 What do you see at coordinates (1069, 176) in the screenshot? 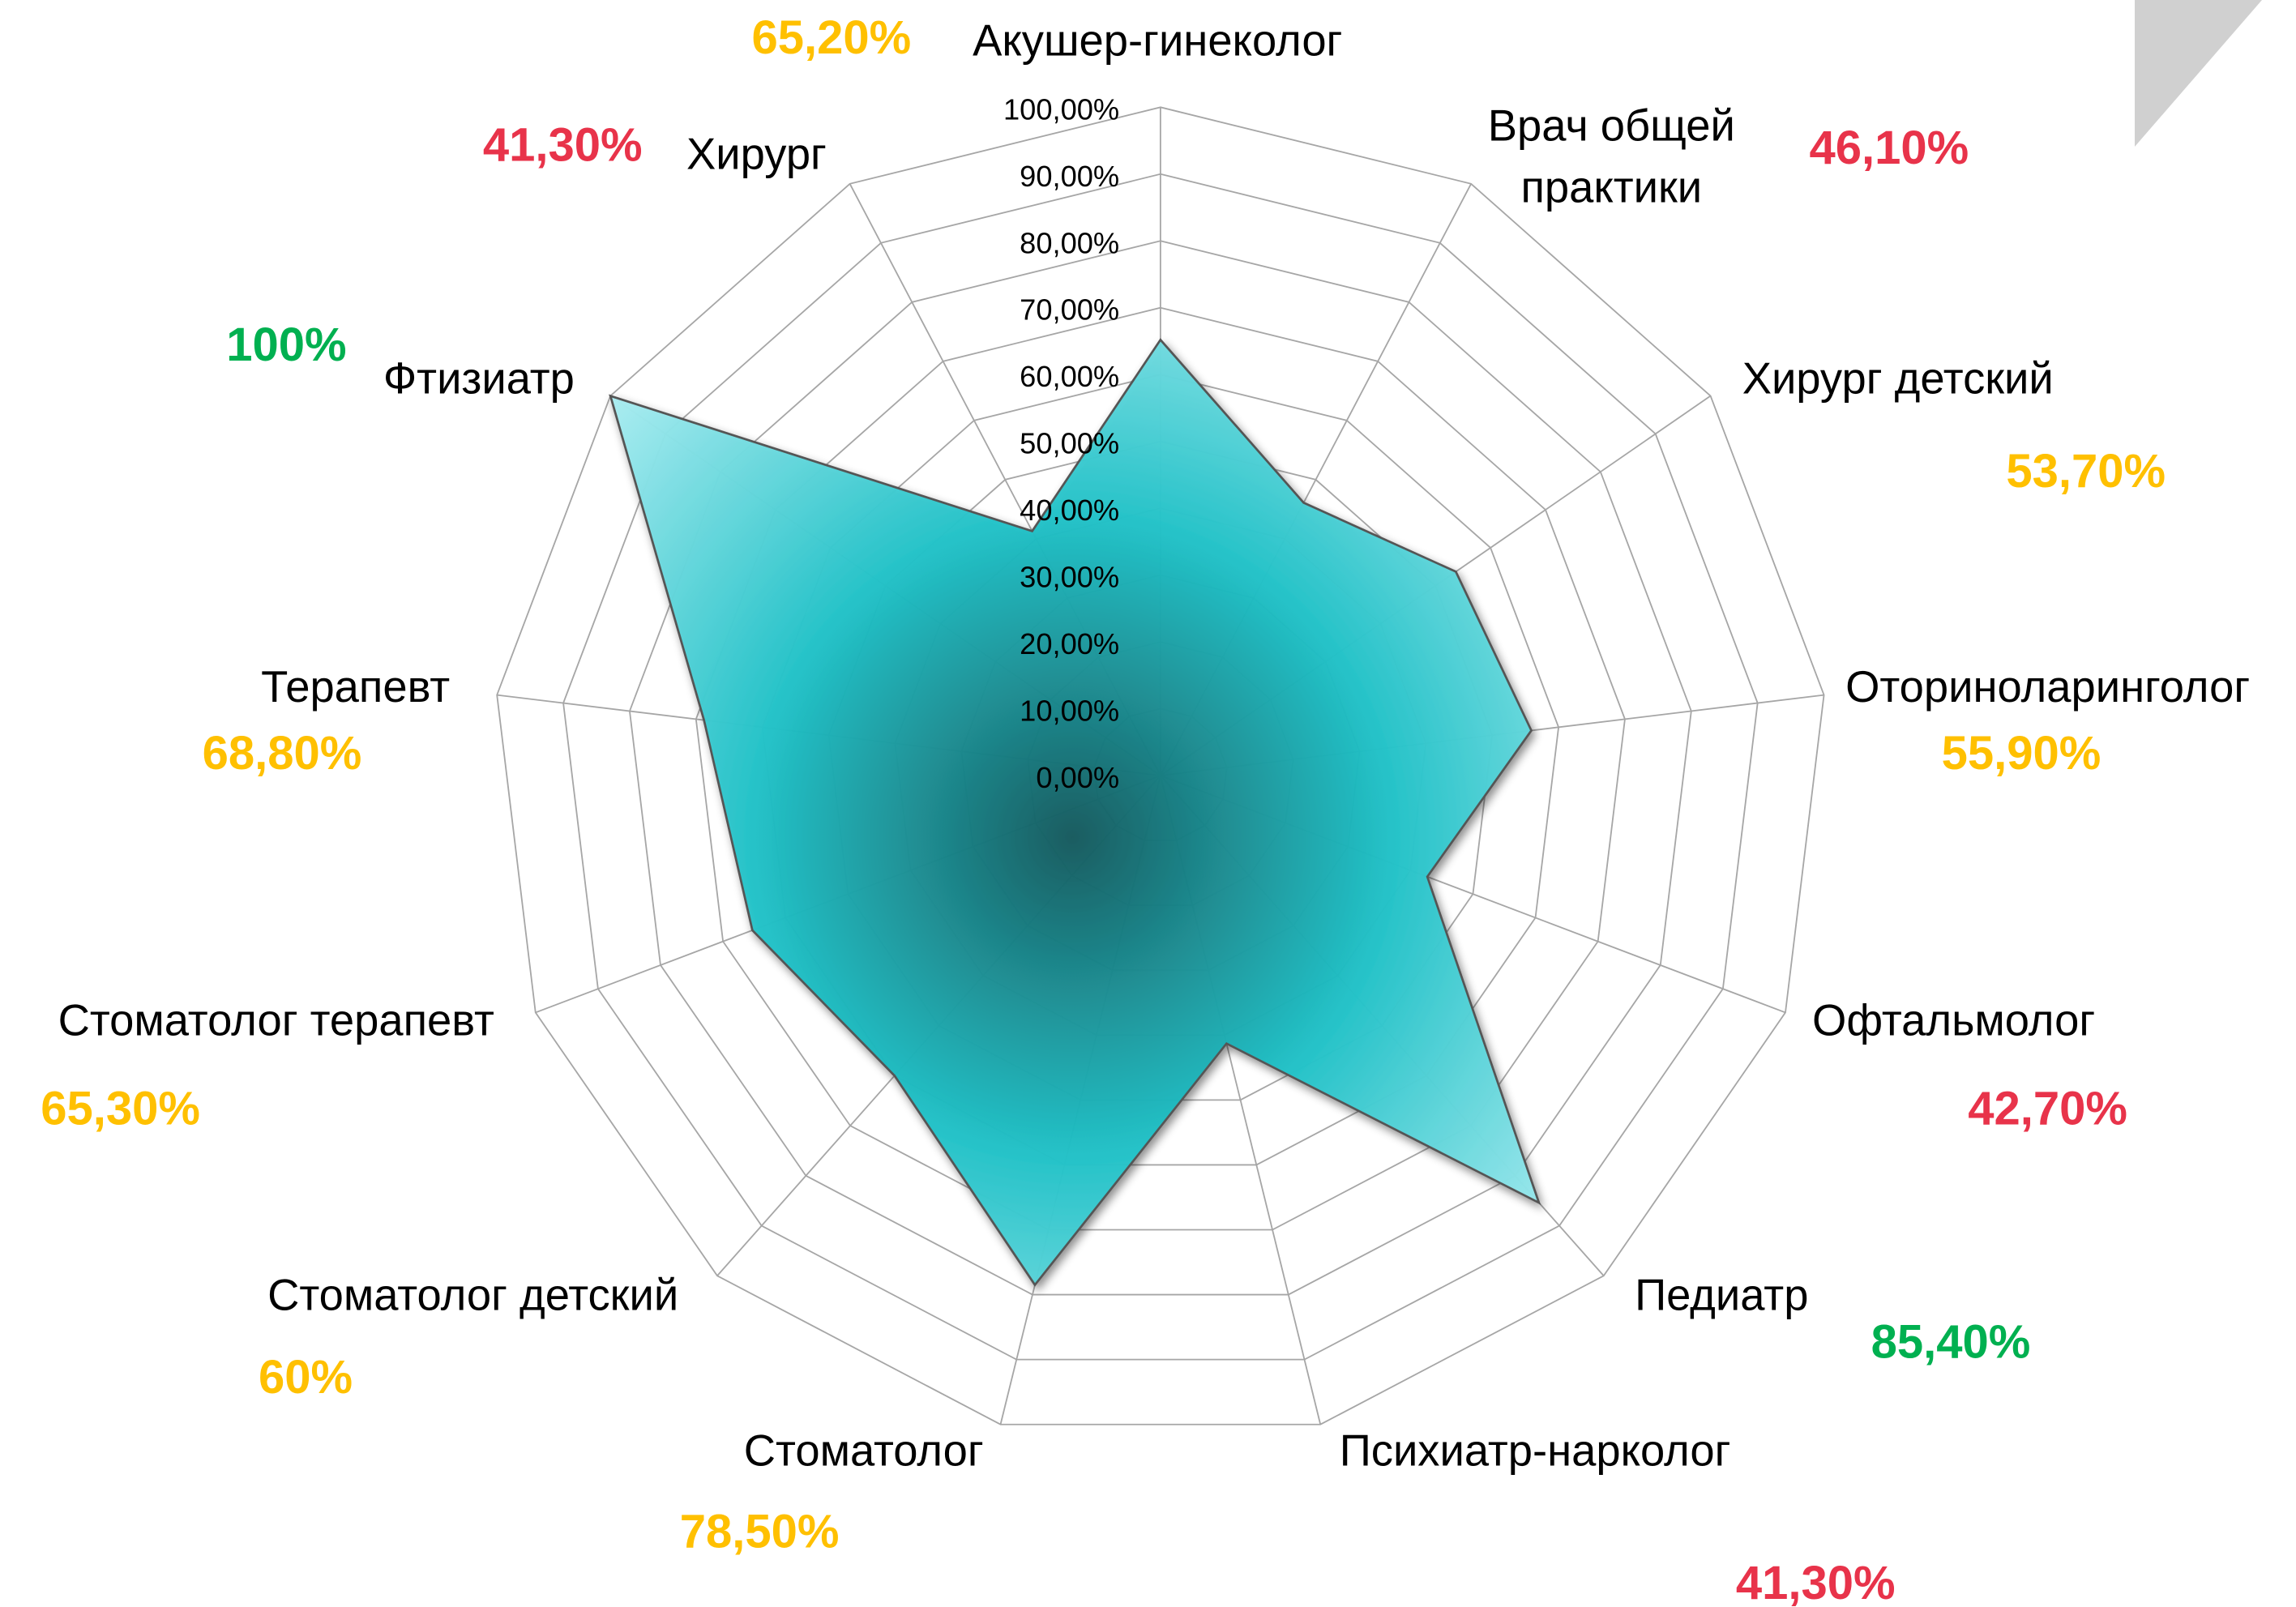
I see `y-tick-label: 90,00%` at bounding box center [1069, 176].